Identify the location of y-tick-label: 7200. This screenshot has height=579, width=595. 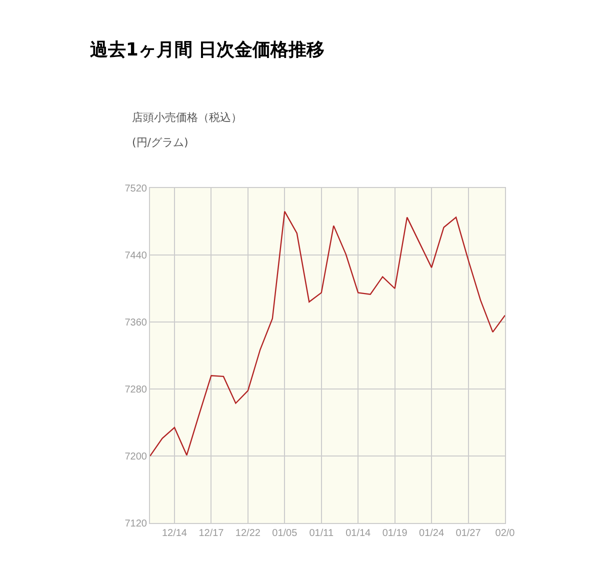
(136, 457).